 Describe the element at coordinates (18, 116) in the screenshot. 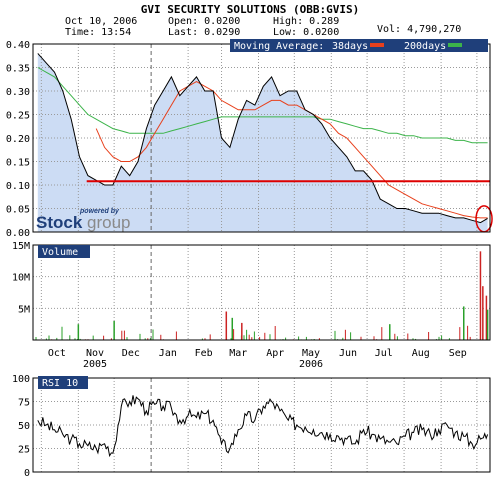

I see `price-tick-label: 0.25` at that location.